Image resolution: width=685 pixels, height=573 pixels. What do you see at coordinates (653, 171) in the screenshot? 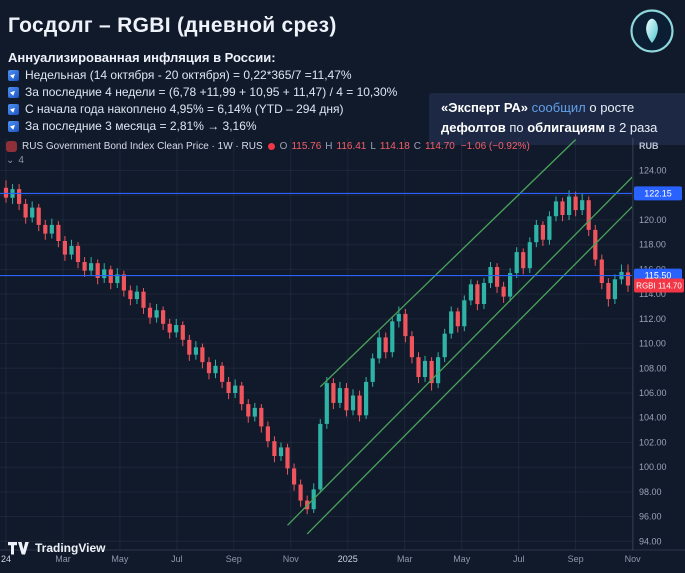
I see `svg-text: 124.00` at bounding box center [653, 171].